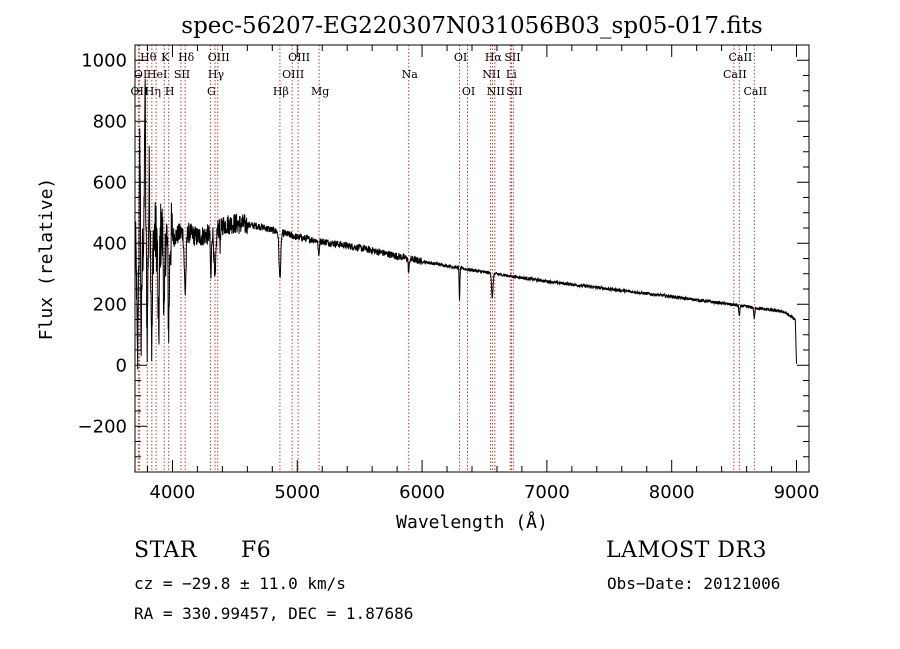 Image resolution: width=900 pixels, height=649 pixels. I want to click on obs-date: Obs−Date: 20121006, so click(694, 583).